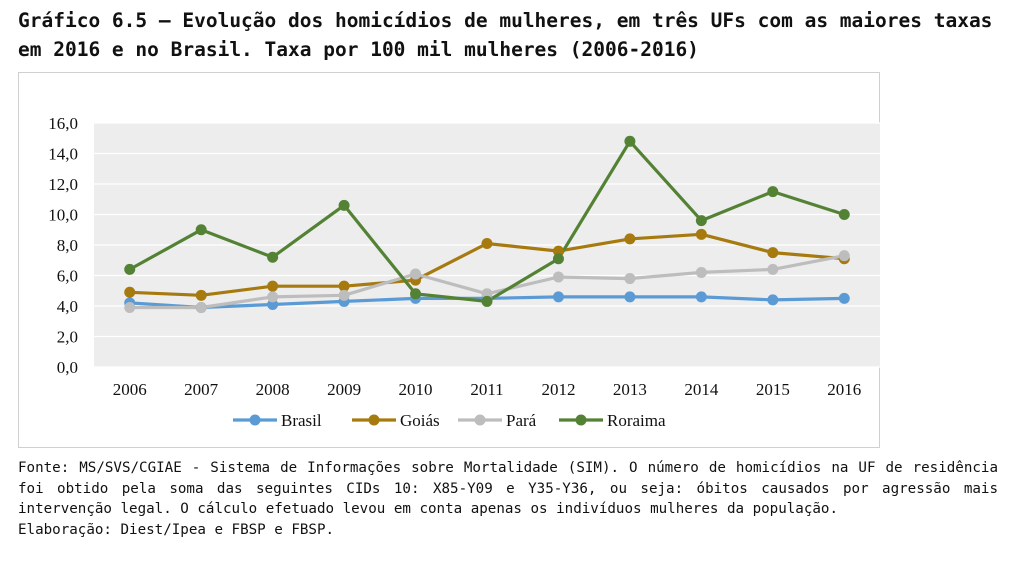  I want to click on x-tick-label: 2016, so click(844, 389).